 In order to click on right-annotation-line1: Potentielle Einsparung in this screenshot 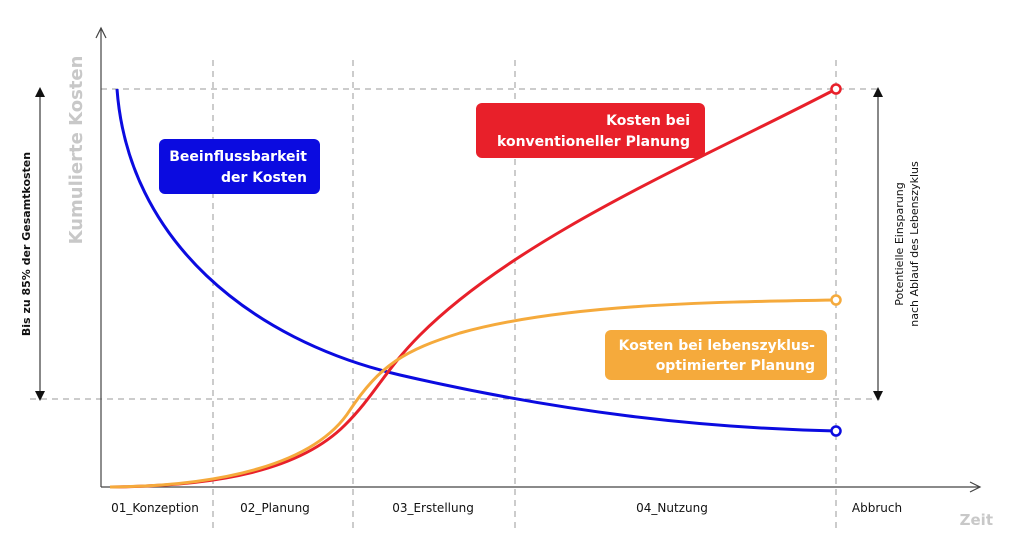, I will do `click(899, 243)`.